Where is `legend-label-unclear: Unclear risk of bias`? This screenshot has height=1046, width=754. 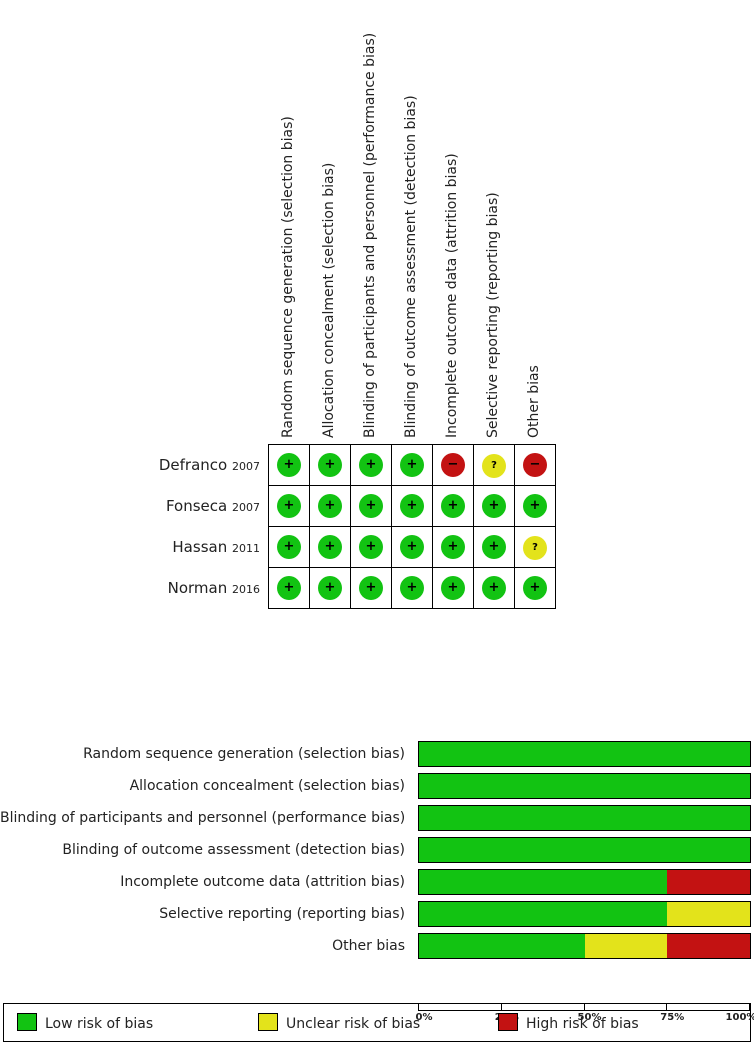
legend-label-unclear: Unclear risk of bias is located at coordinates (353, 1024).